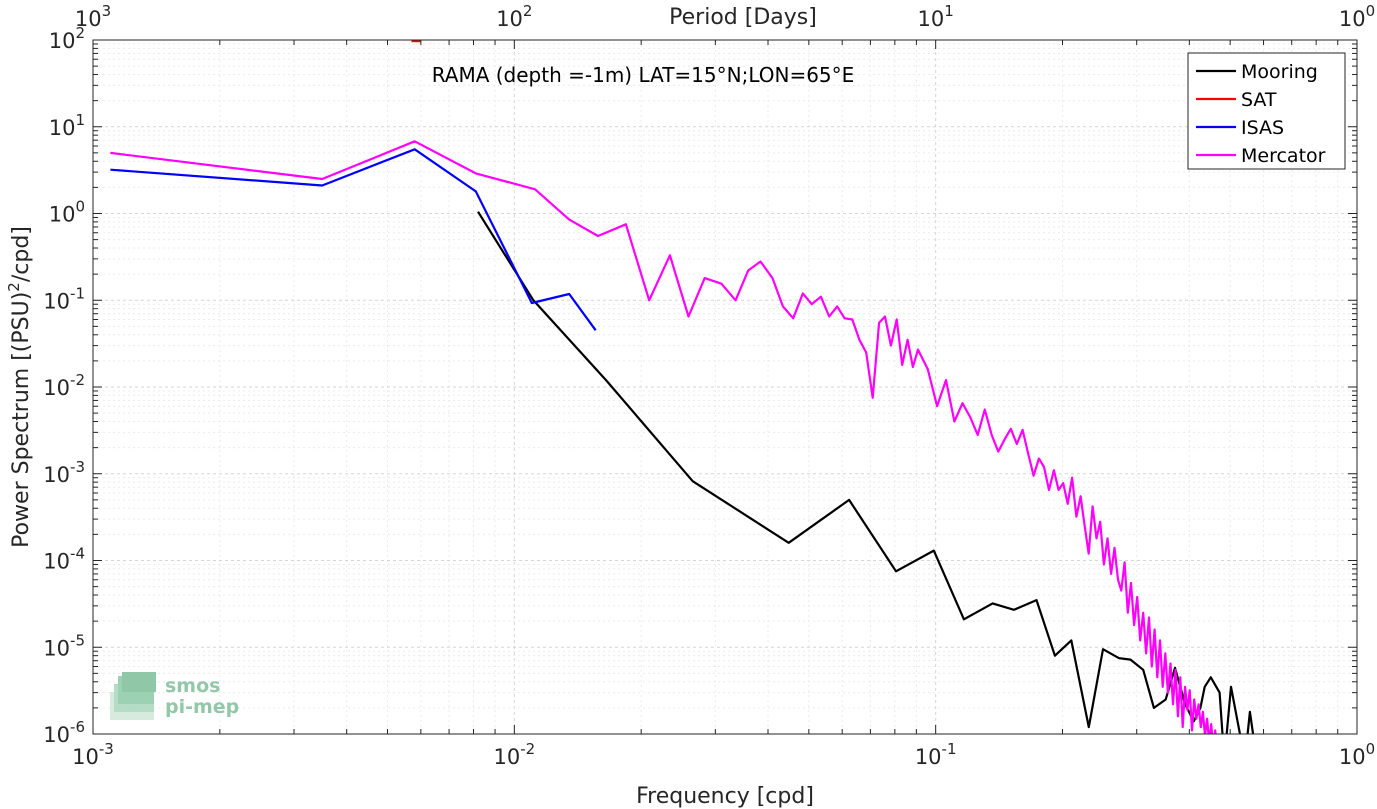  Describe the element at coordinates (202, 707) in the screenshot. I see `logo-text-pimep: pi-mep` at that location.